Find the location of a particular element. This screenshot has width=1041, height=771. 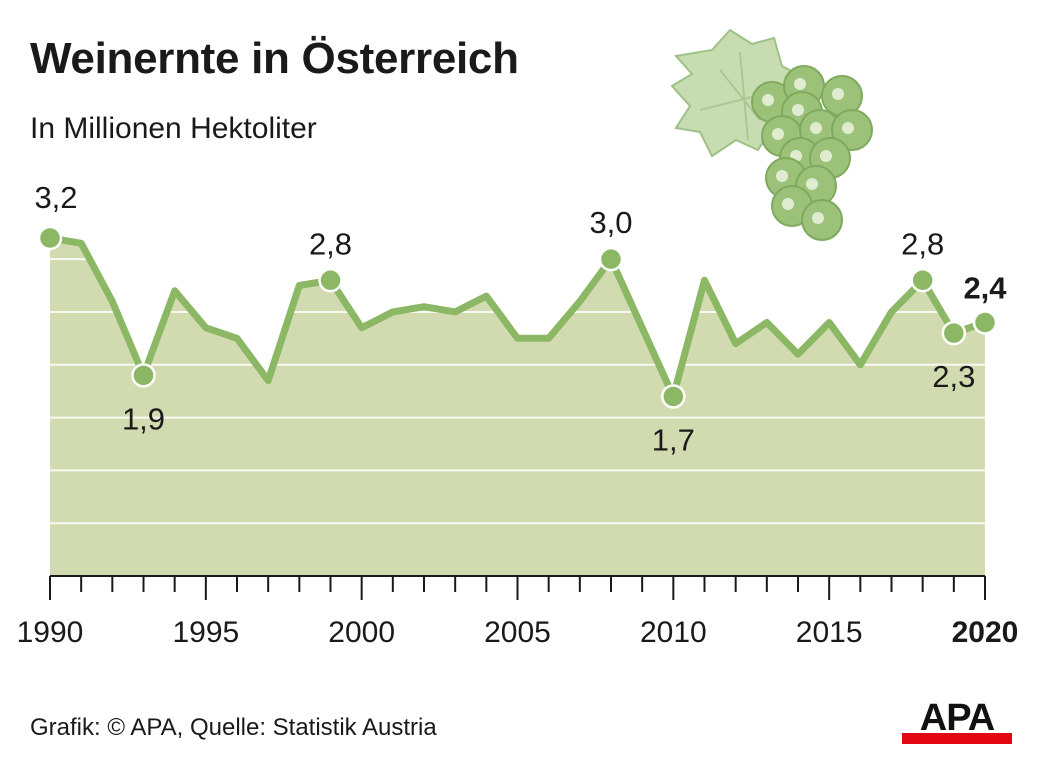

apa-logo: APA is located at coordinates (957, 722).